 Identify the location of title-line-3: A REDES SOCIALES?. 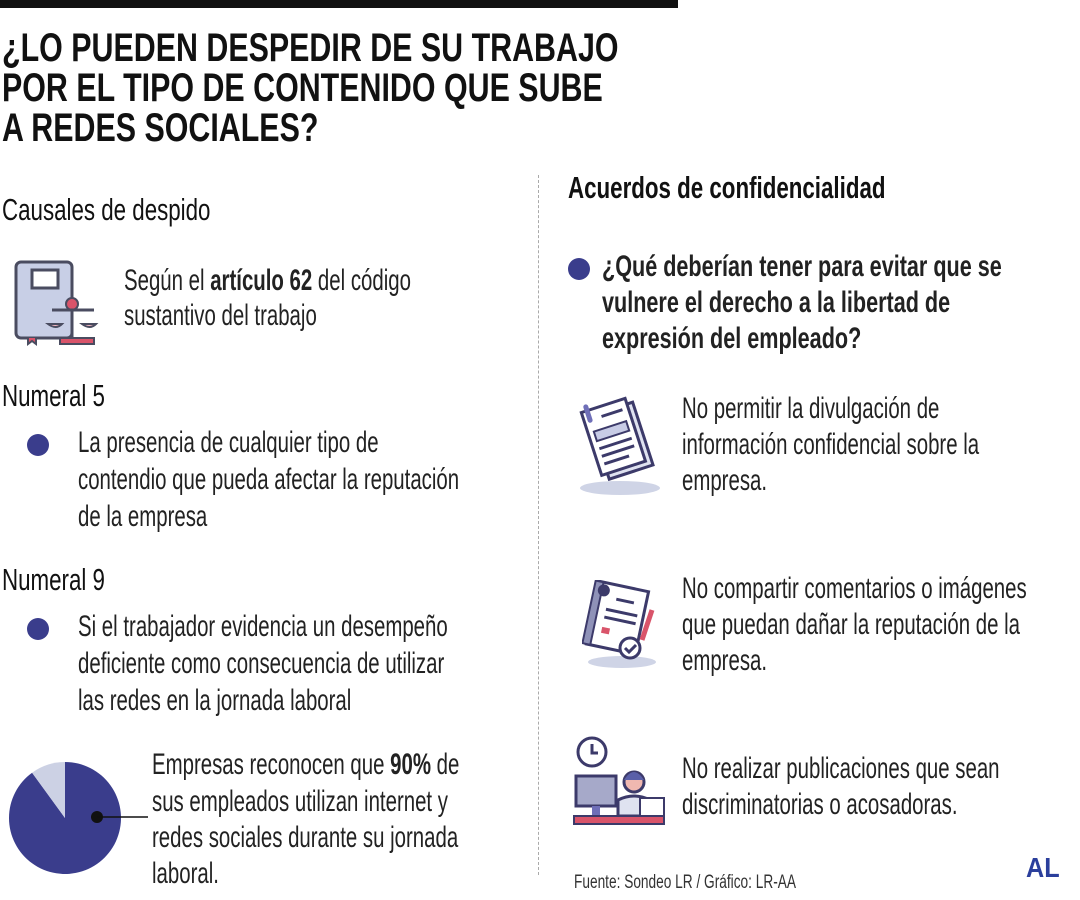
(160, 128).